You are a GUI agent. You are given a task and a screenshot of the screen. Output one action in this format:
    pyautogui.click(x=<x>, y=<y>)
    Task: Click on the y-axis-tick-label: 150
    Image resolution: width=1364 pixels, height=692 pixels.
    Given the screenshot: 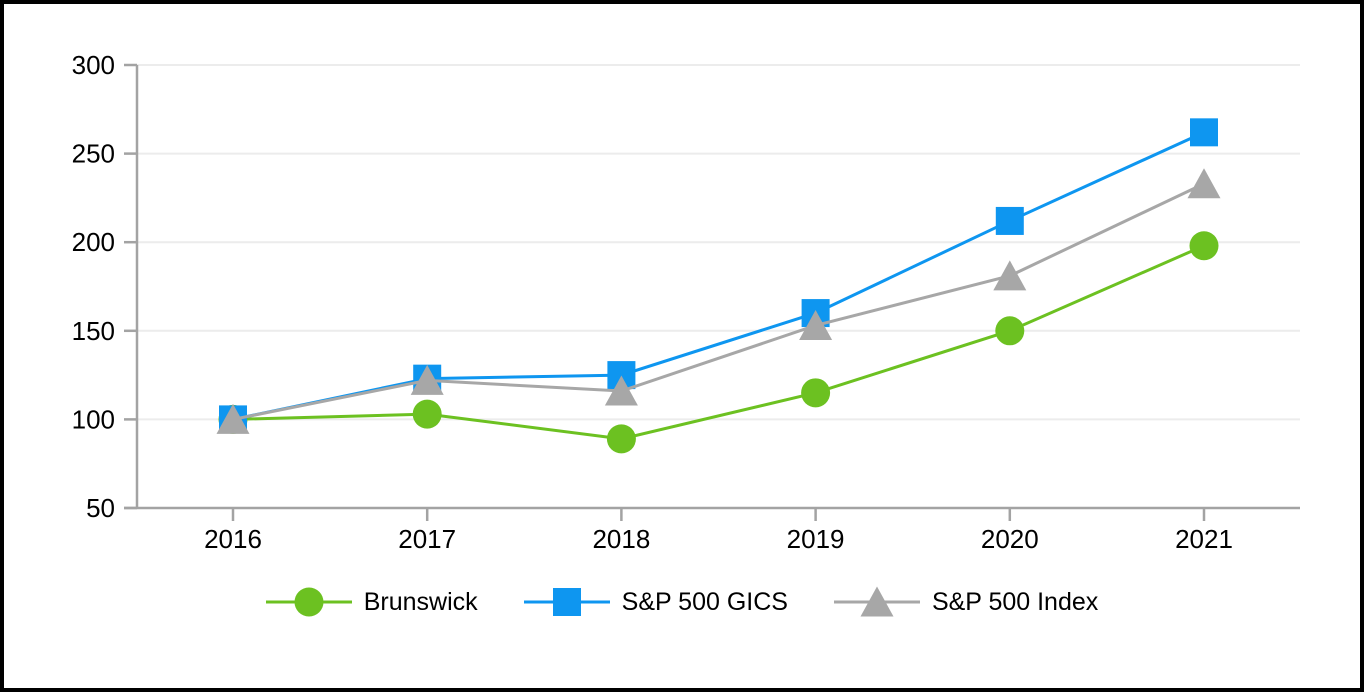 What is the action you would take?
    pyautogui.click(x=93, y=331)
    